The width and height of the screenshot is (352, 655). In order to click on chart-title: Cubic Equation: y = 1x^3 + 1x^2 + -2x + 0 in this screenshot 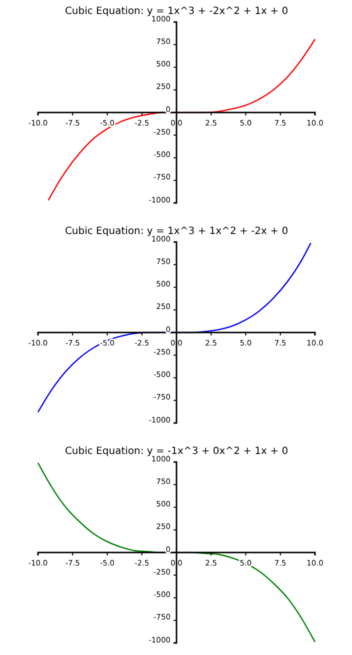, I will do `click(176, 231)`.